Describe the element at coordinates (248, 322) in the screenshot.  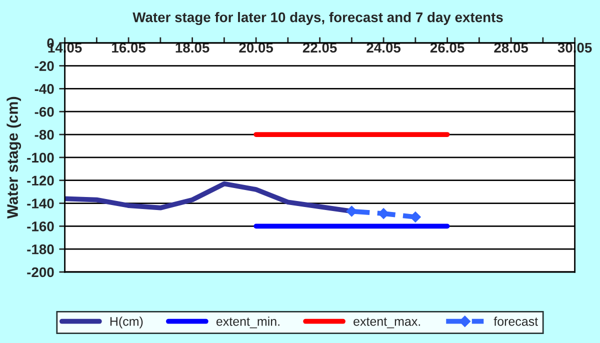
I see `legend-label: extent_min.` at that location.